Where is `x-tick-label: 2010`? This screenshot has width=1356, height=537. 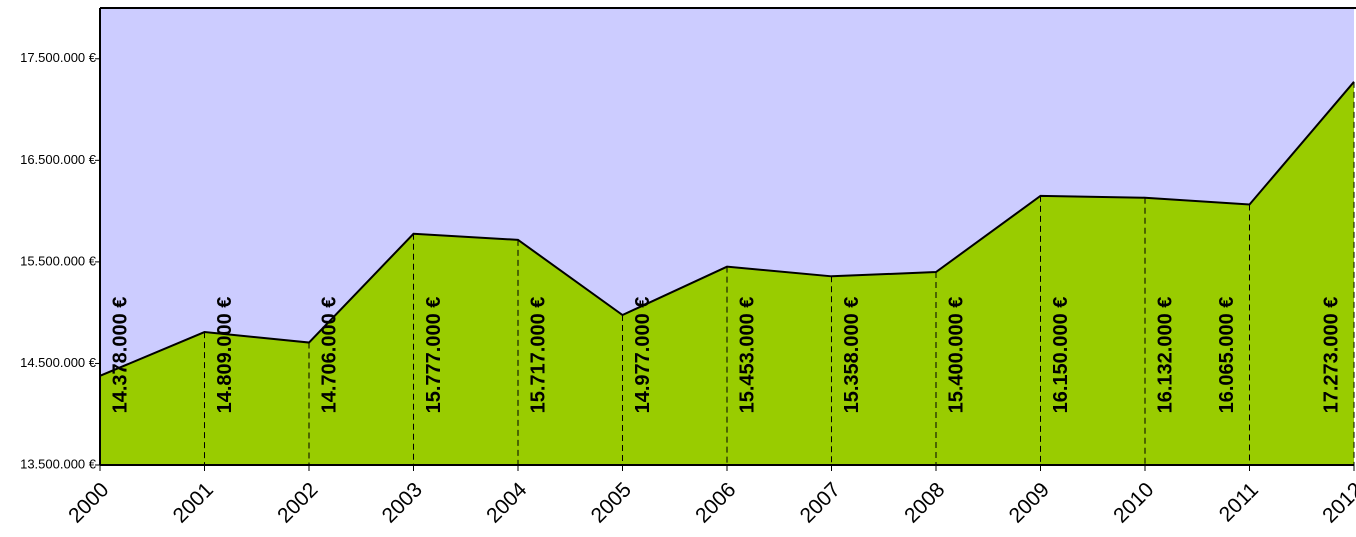 x-tick-label: 2010 is located at coordinates (1133, 502).